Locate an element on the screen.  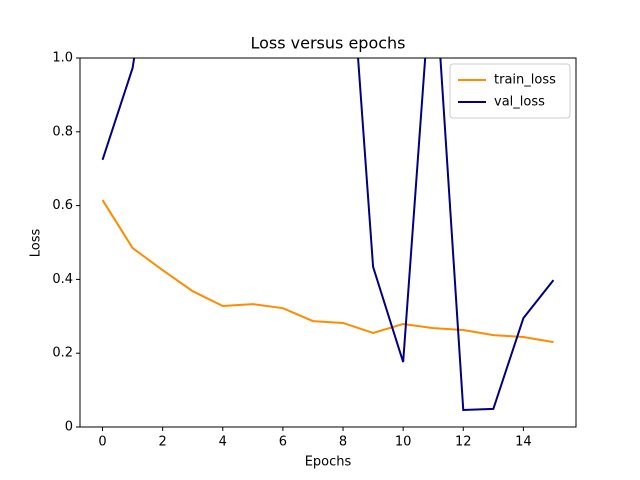
x-tick-label: 0 is located at coordinates (102, 442).